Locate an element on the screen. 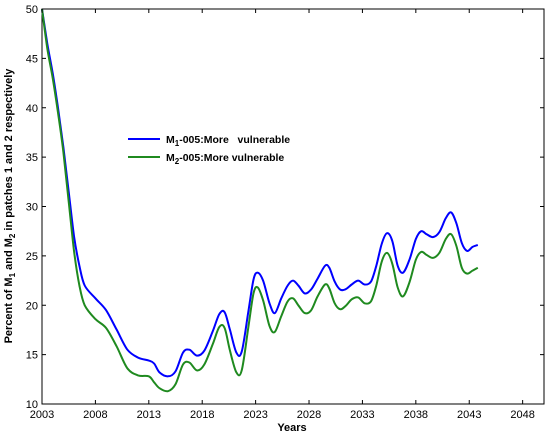  x-tick-label: 2013 is located at coordinates (149, 415).